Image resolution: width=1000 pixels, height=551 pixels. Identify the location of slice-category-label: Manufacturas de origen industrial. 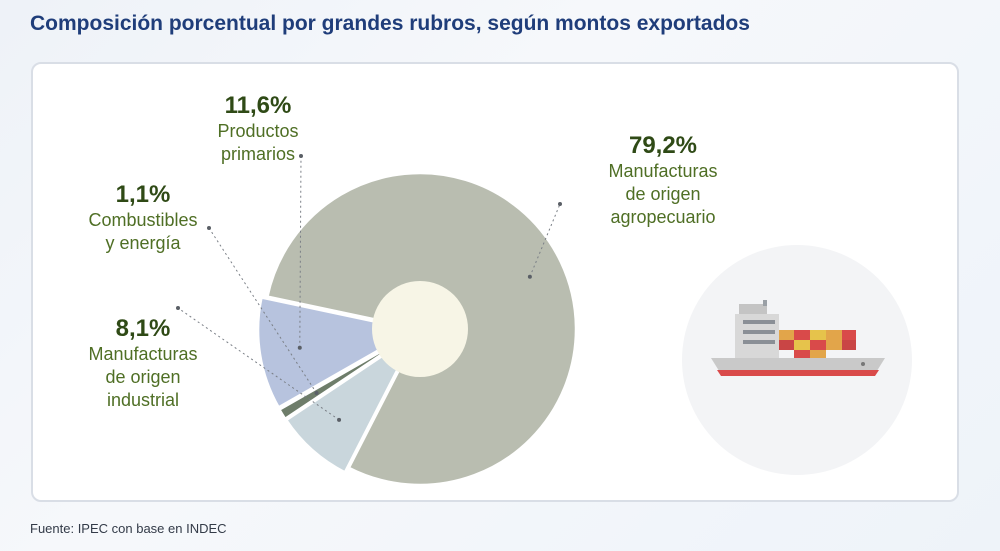
(143, 377).